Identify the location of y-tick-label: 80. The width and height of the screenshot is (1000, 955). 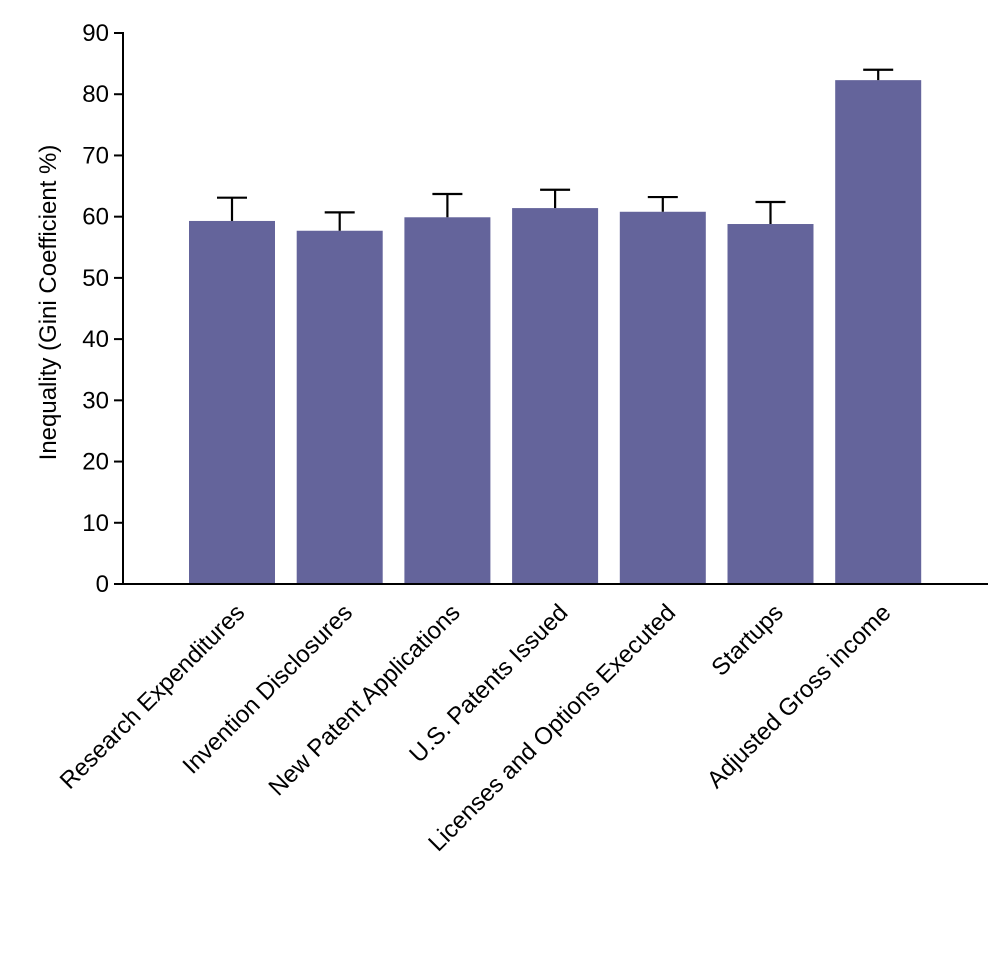
(95, 94).